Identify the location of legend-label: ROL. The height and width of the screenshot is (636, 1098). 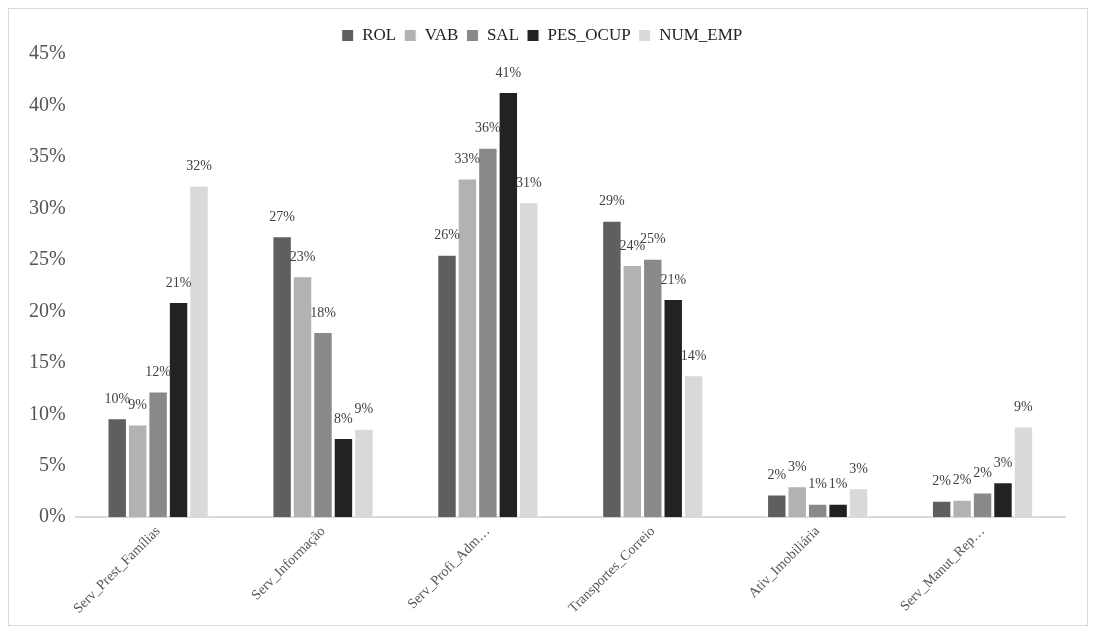
(379, 34).